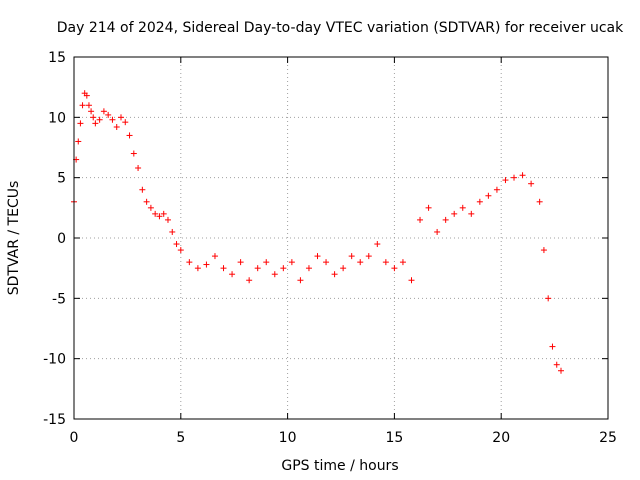 This screenshot has height=480, width=640. What do you see at coordinates (608, 438) in the screenshot?
I see `x-tick-label: 25` at bounding box center [608, 438].